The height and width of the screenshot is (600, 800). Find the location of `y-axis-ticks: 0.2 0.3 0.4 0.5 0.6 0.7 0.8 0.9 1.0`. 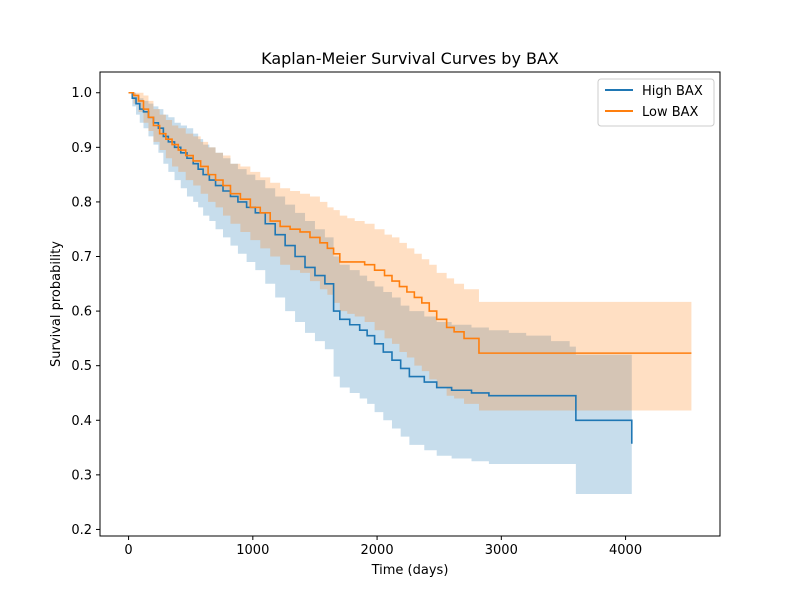

y-axis-ticks: 0.2 0.3 0.4 0.5 0.6 0.7 0.8 0.9 1.0 is located at coordinates (85, 312).